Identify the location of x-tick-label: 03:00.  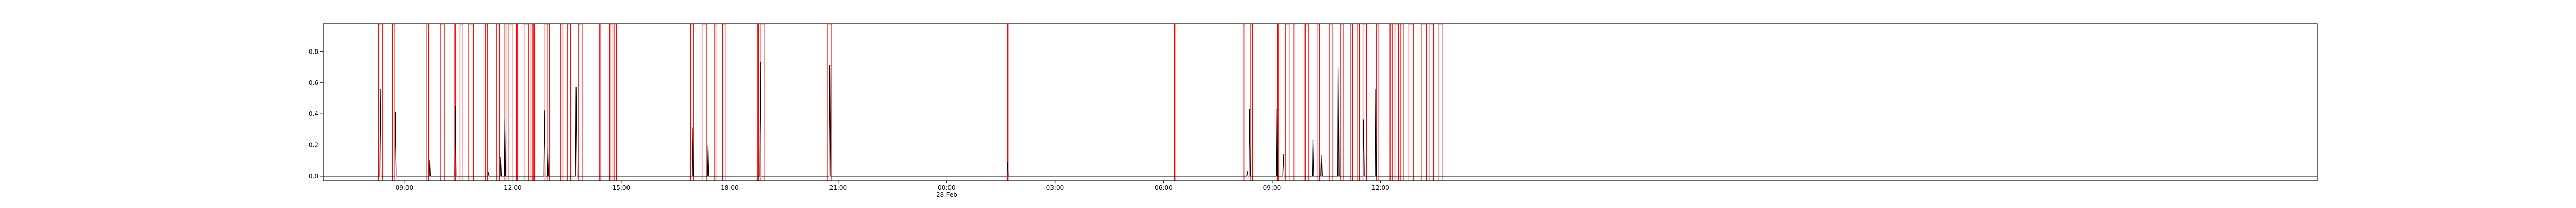
(1055, 188).